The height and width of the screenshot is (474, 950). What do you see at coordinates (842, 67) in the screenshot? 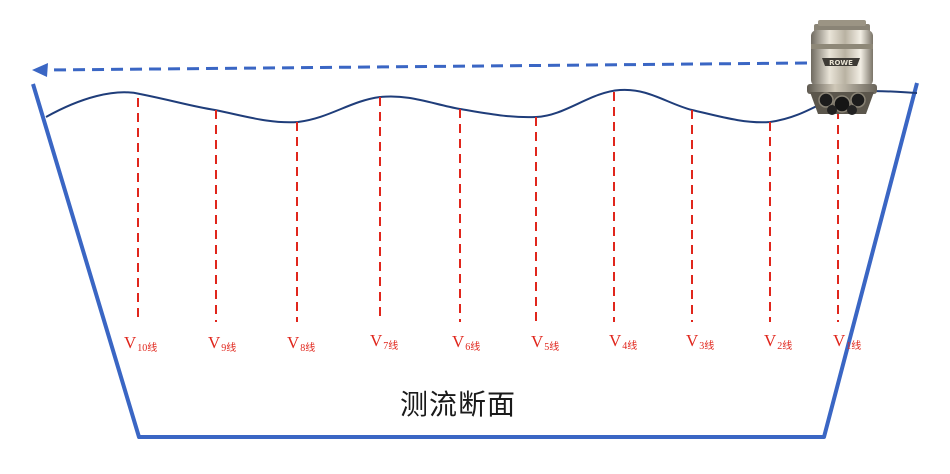
I see `adcp-device-icon: ROWE` at bounding box center [842, 67].